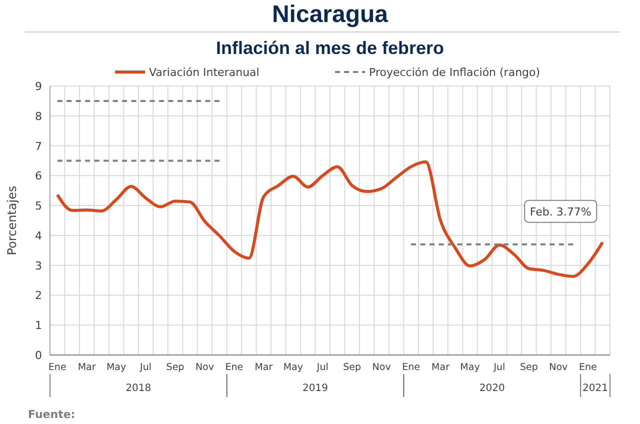 The width and height of the screenshot is (640, 424). Describe the element at coordinates (38, 355) in the screenshot. I see `y-tick-label: 0` at that location.